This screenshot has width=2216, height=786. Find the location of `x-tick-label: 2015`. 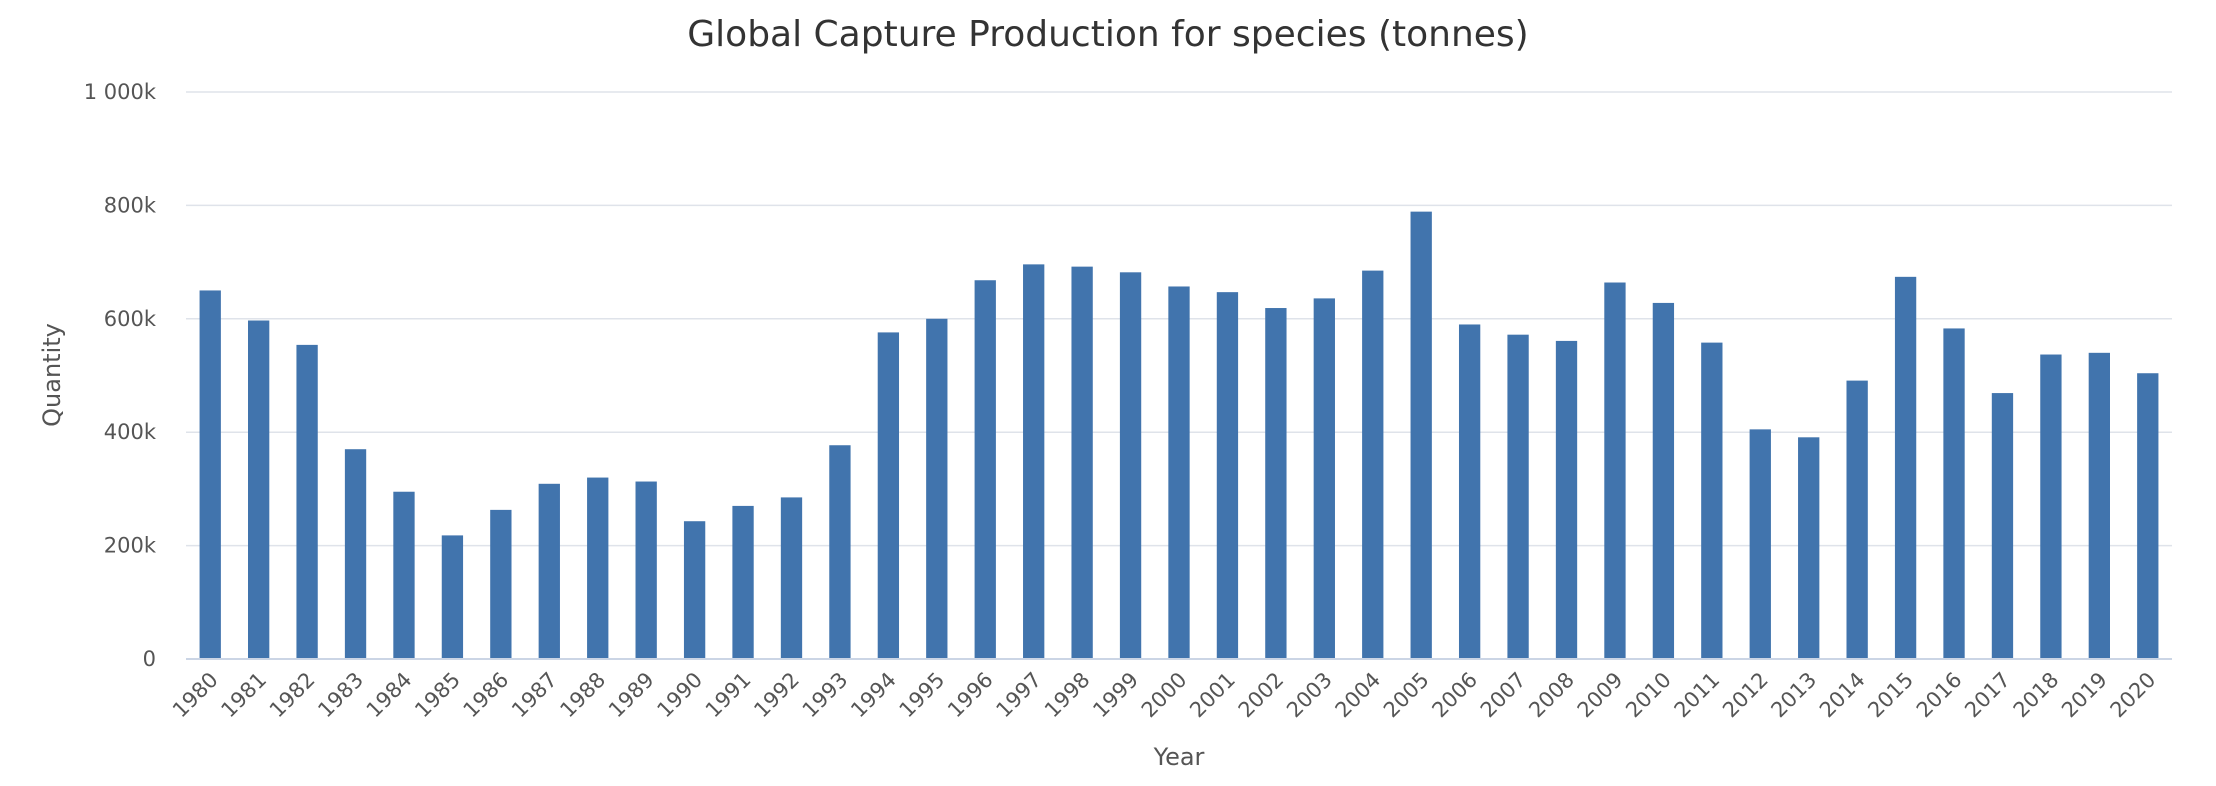

x-tick-label: 2015 is located at coordinates (1890, 695).